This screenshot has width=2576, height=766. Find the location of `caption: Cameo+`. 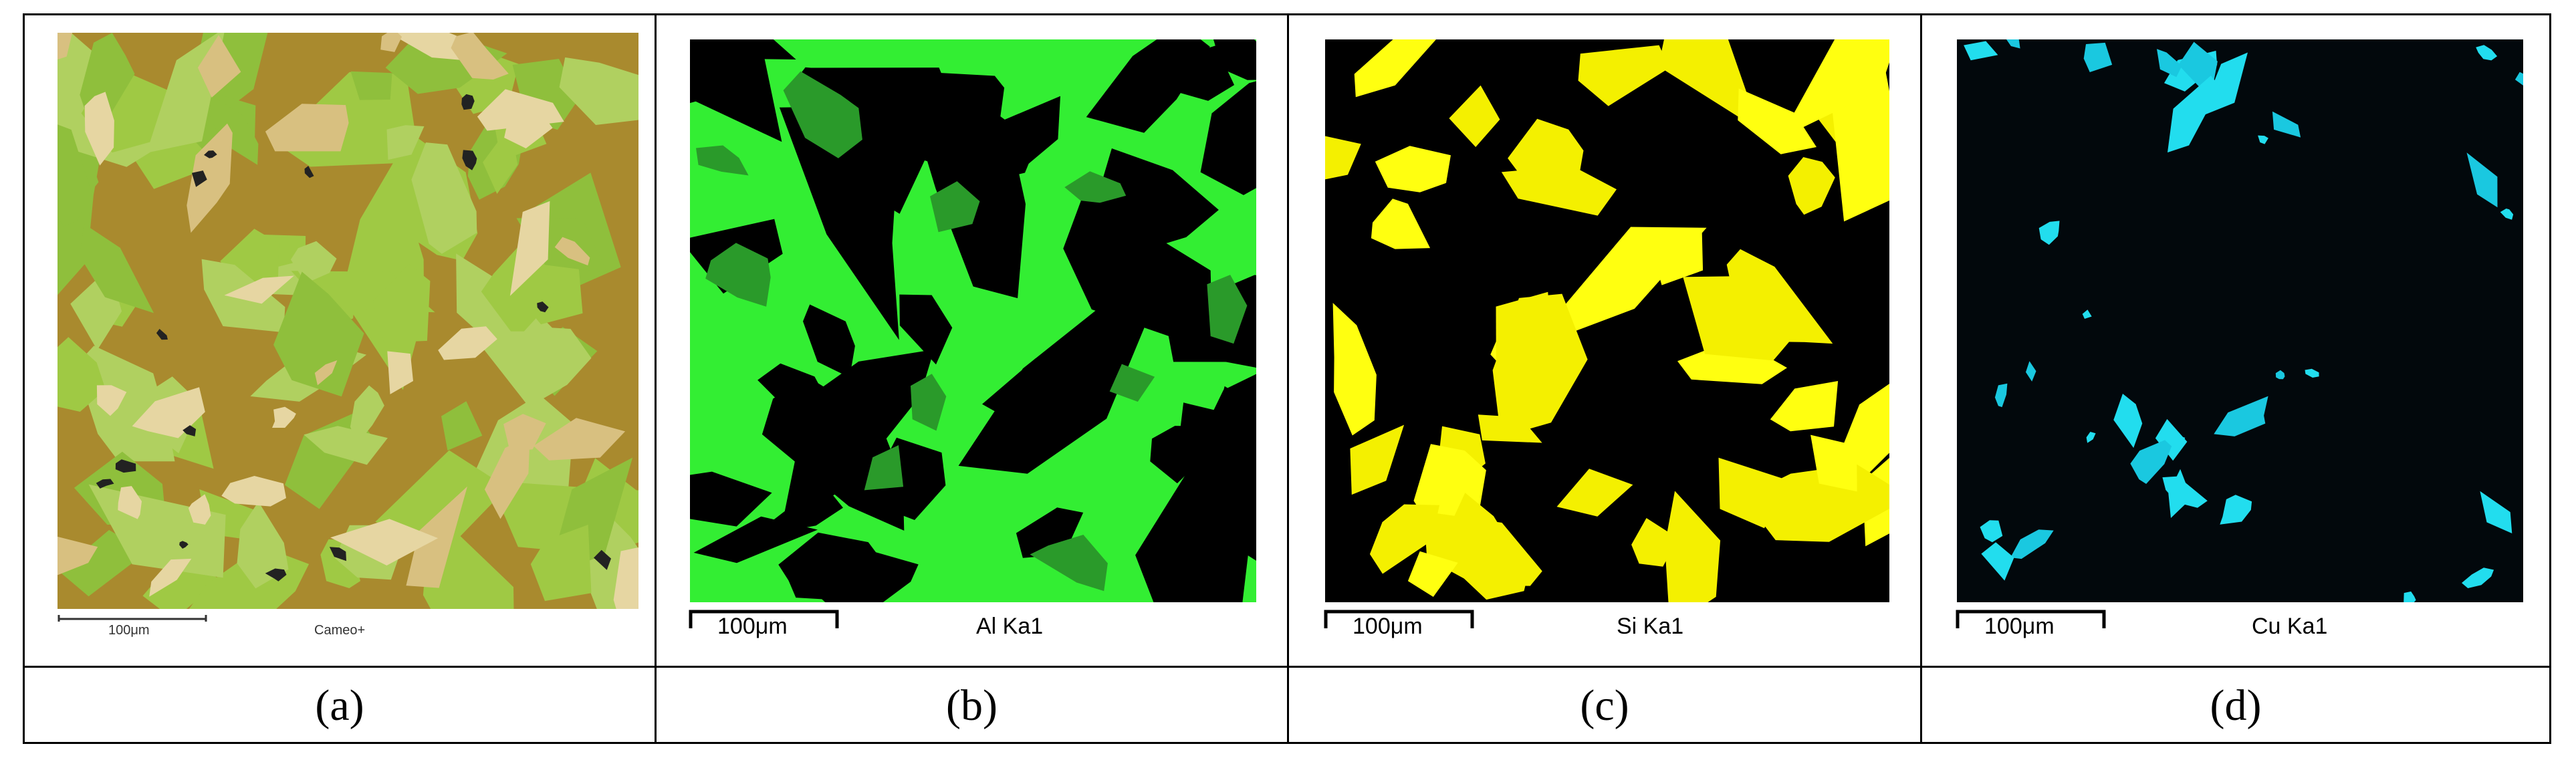

caption: Cameo+ is located at coordinates (340, 630).